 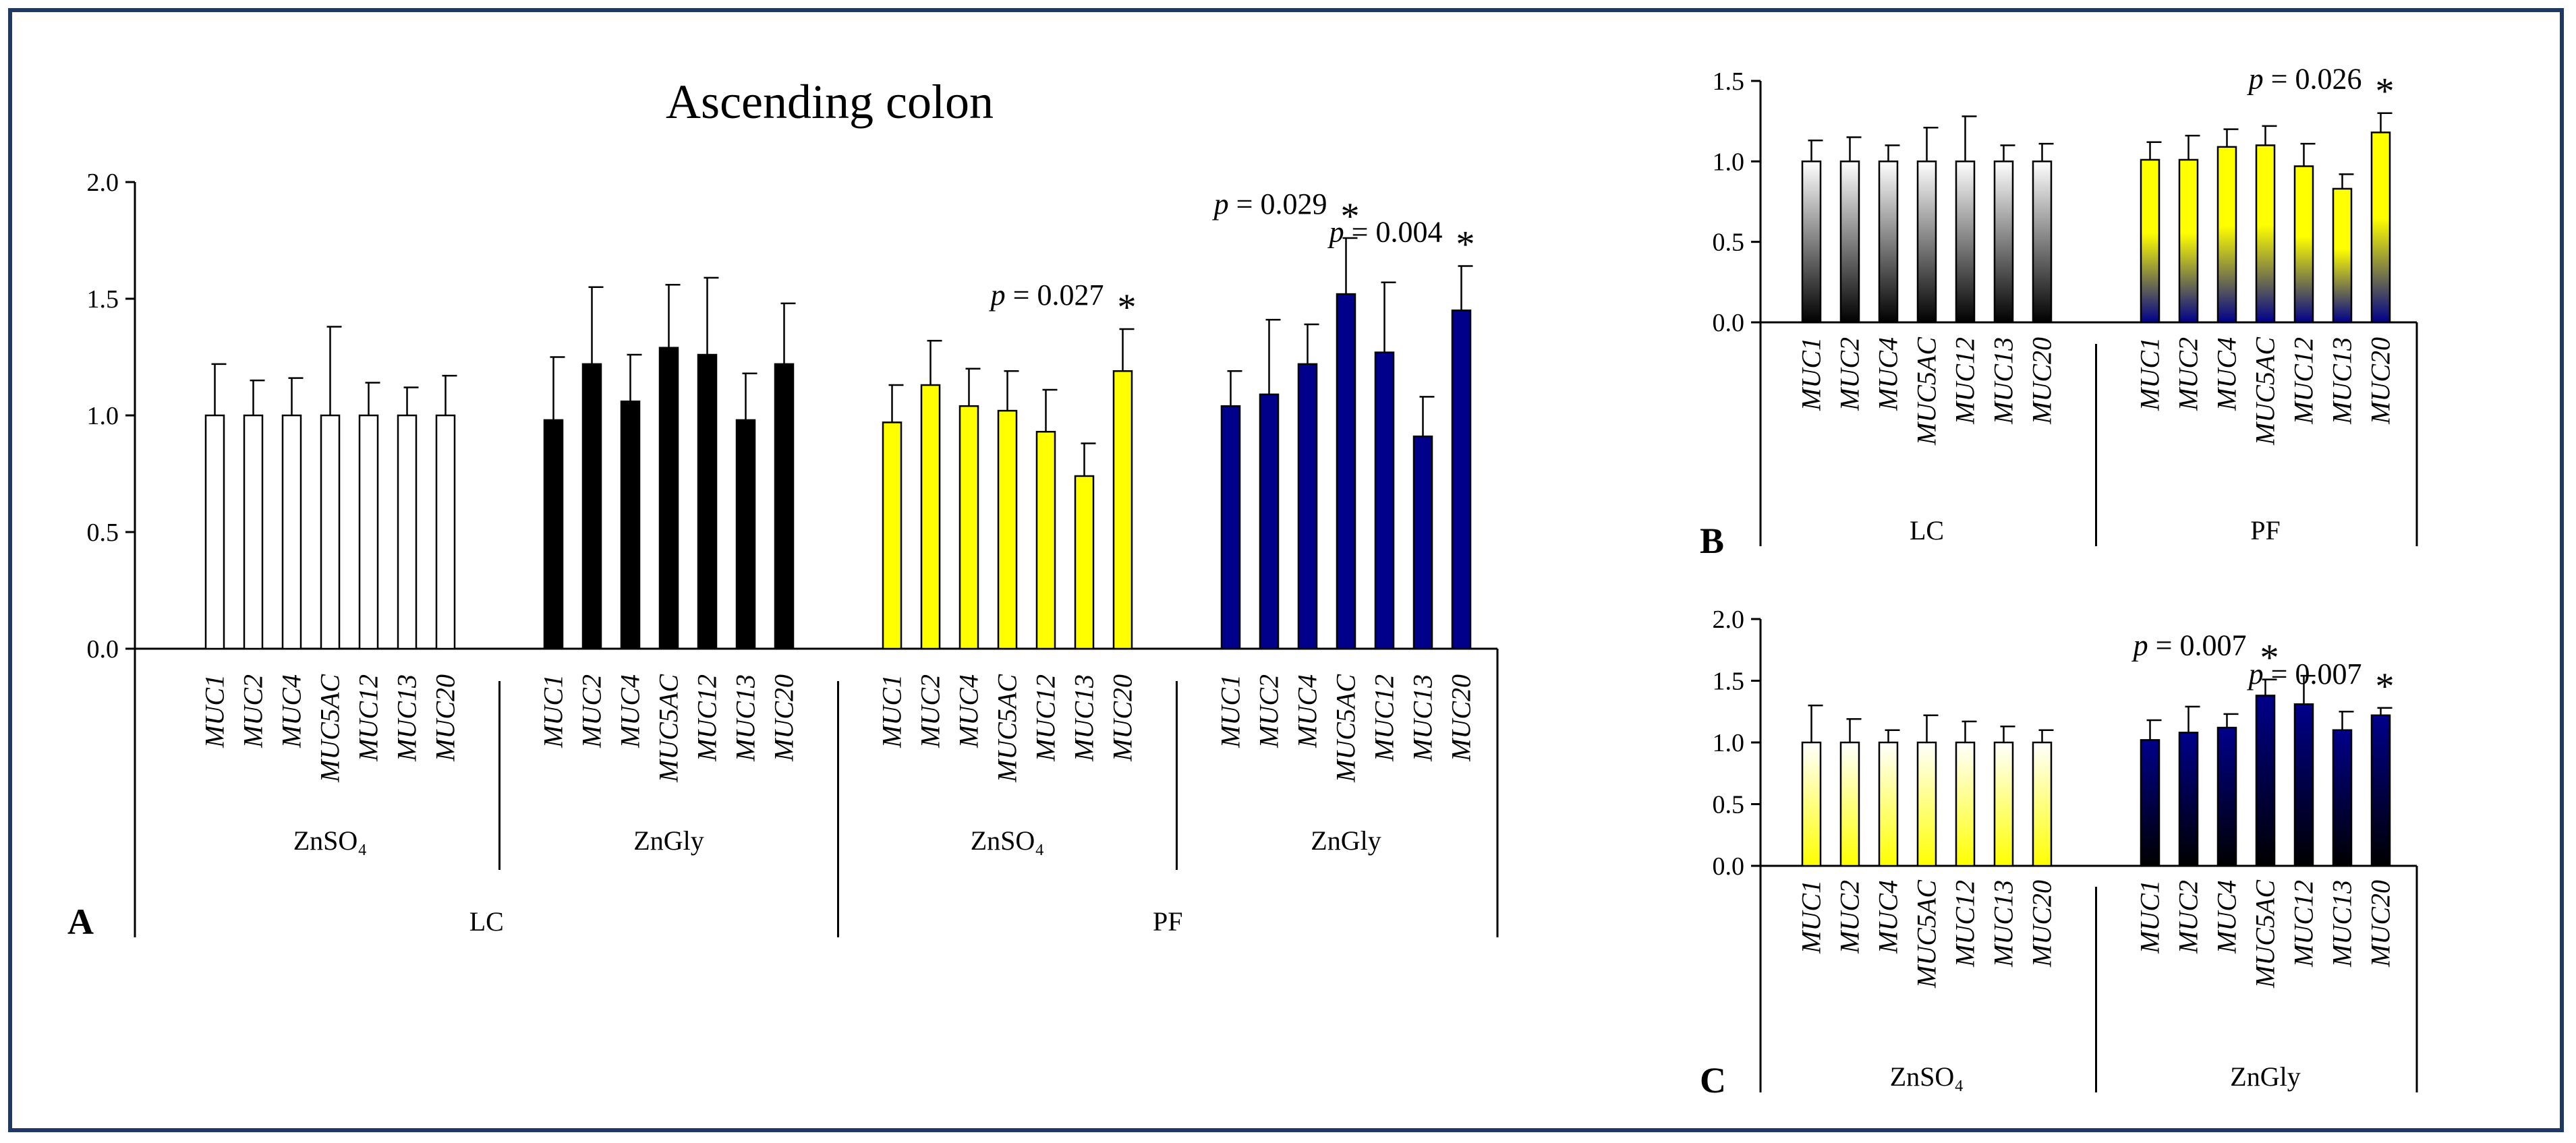 I want to click on y-tick-label: 1.0, so click(x=103, y=416).